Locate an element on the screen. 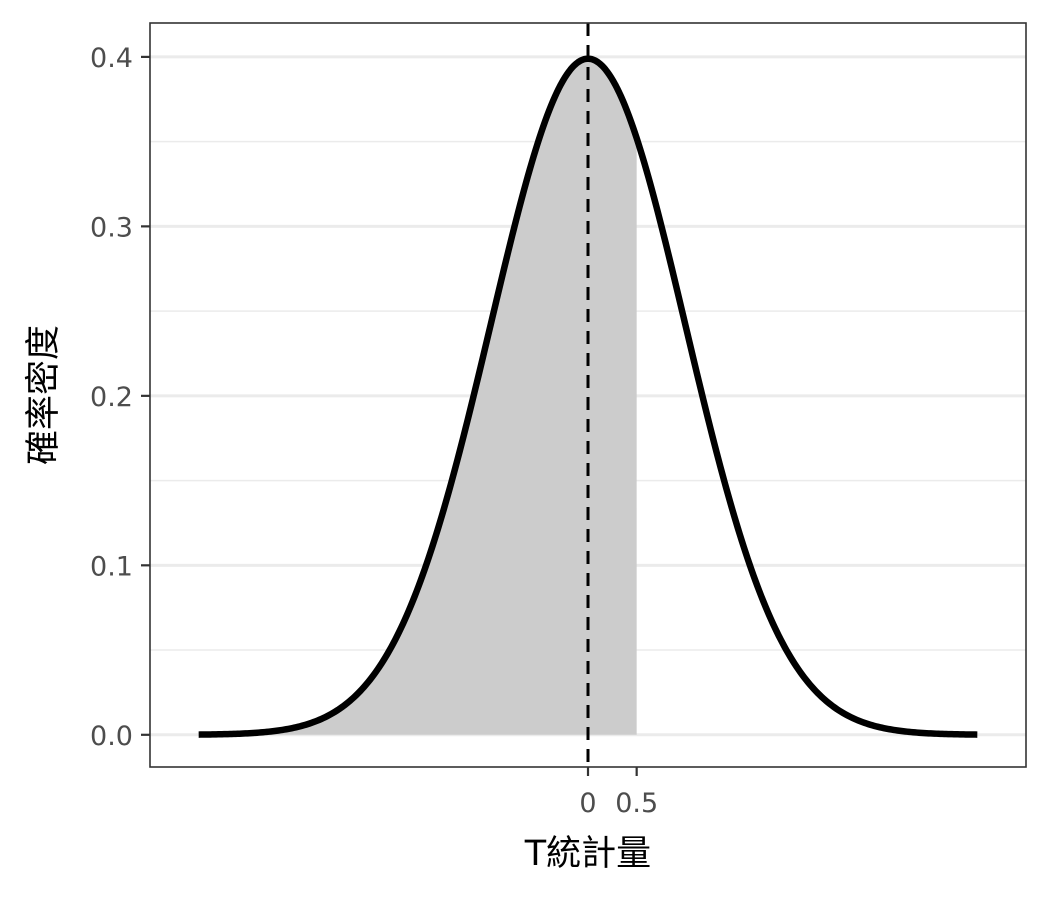  x-tick-label: 0.5 is located at coordinates (636, 803).